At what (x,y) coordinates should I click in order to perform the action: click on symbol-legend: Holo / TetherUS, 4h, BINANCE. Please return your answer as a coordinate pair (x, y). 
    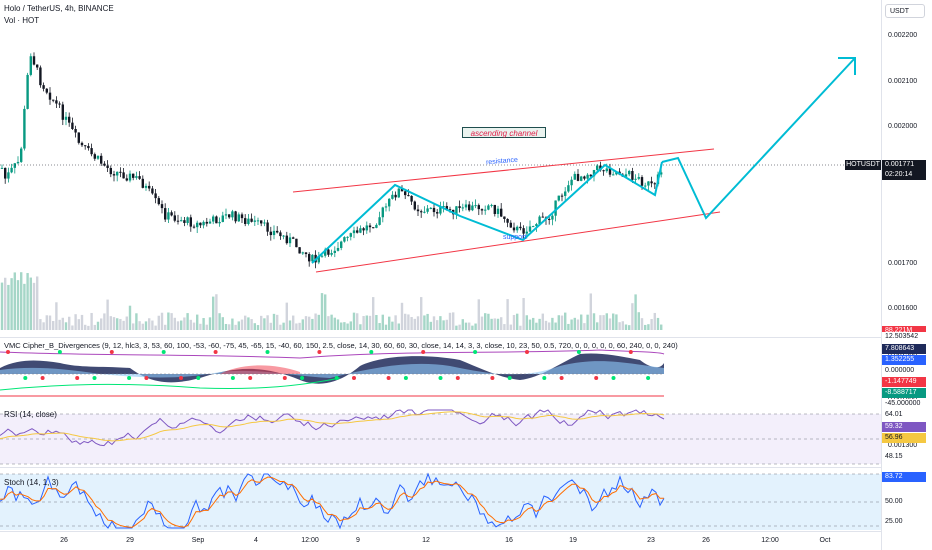
    Looking at the image, I should click on (59, 8).